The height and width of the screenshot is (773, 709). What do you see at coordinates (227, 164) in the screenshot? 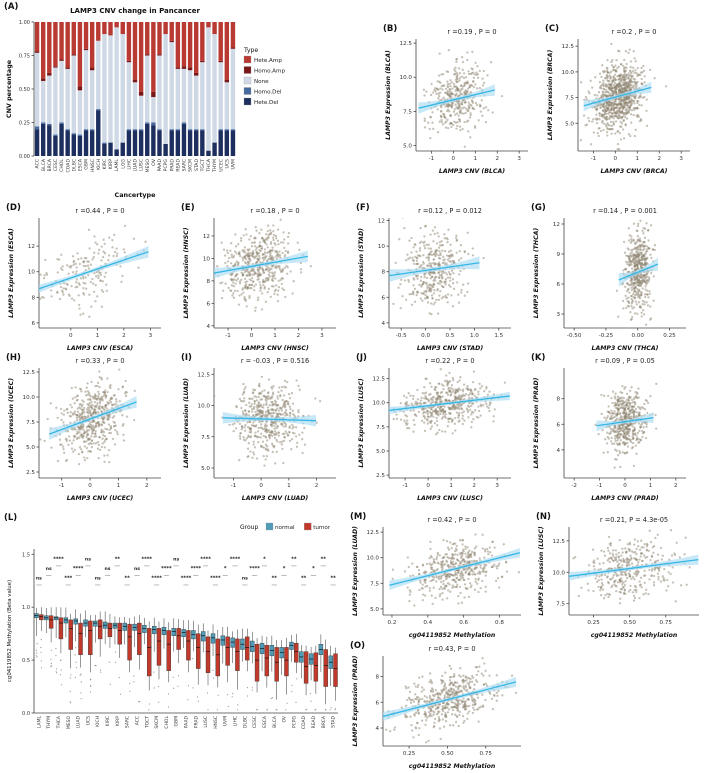
I see `svg-text: UCS` at bounding box center [227, 164].